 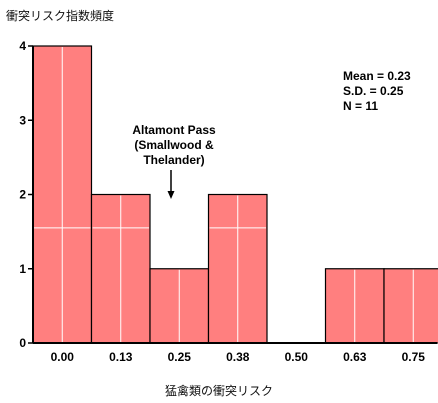 I want to click on y-tick-label: 0, so click(x=22, y=343).